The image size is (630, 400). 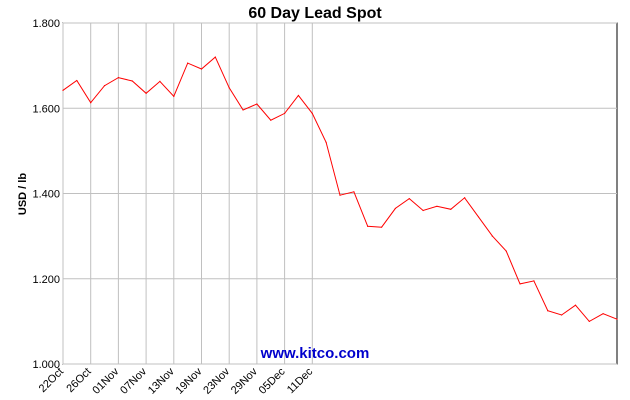 I want to click on x-tick-label: 23Nov, so click(x=216, y=380).